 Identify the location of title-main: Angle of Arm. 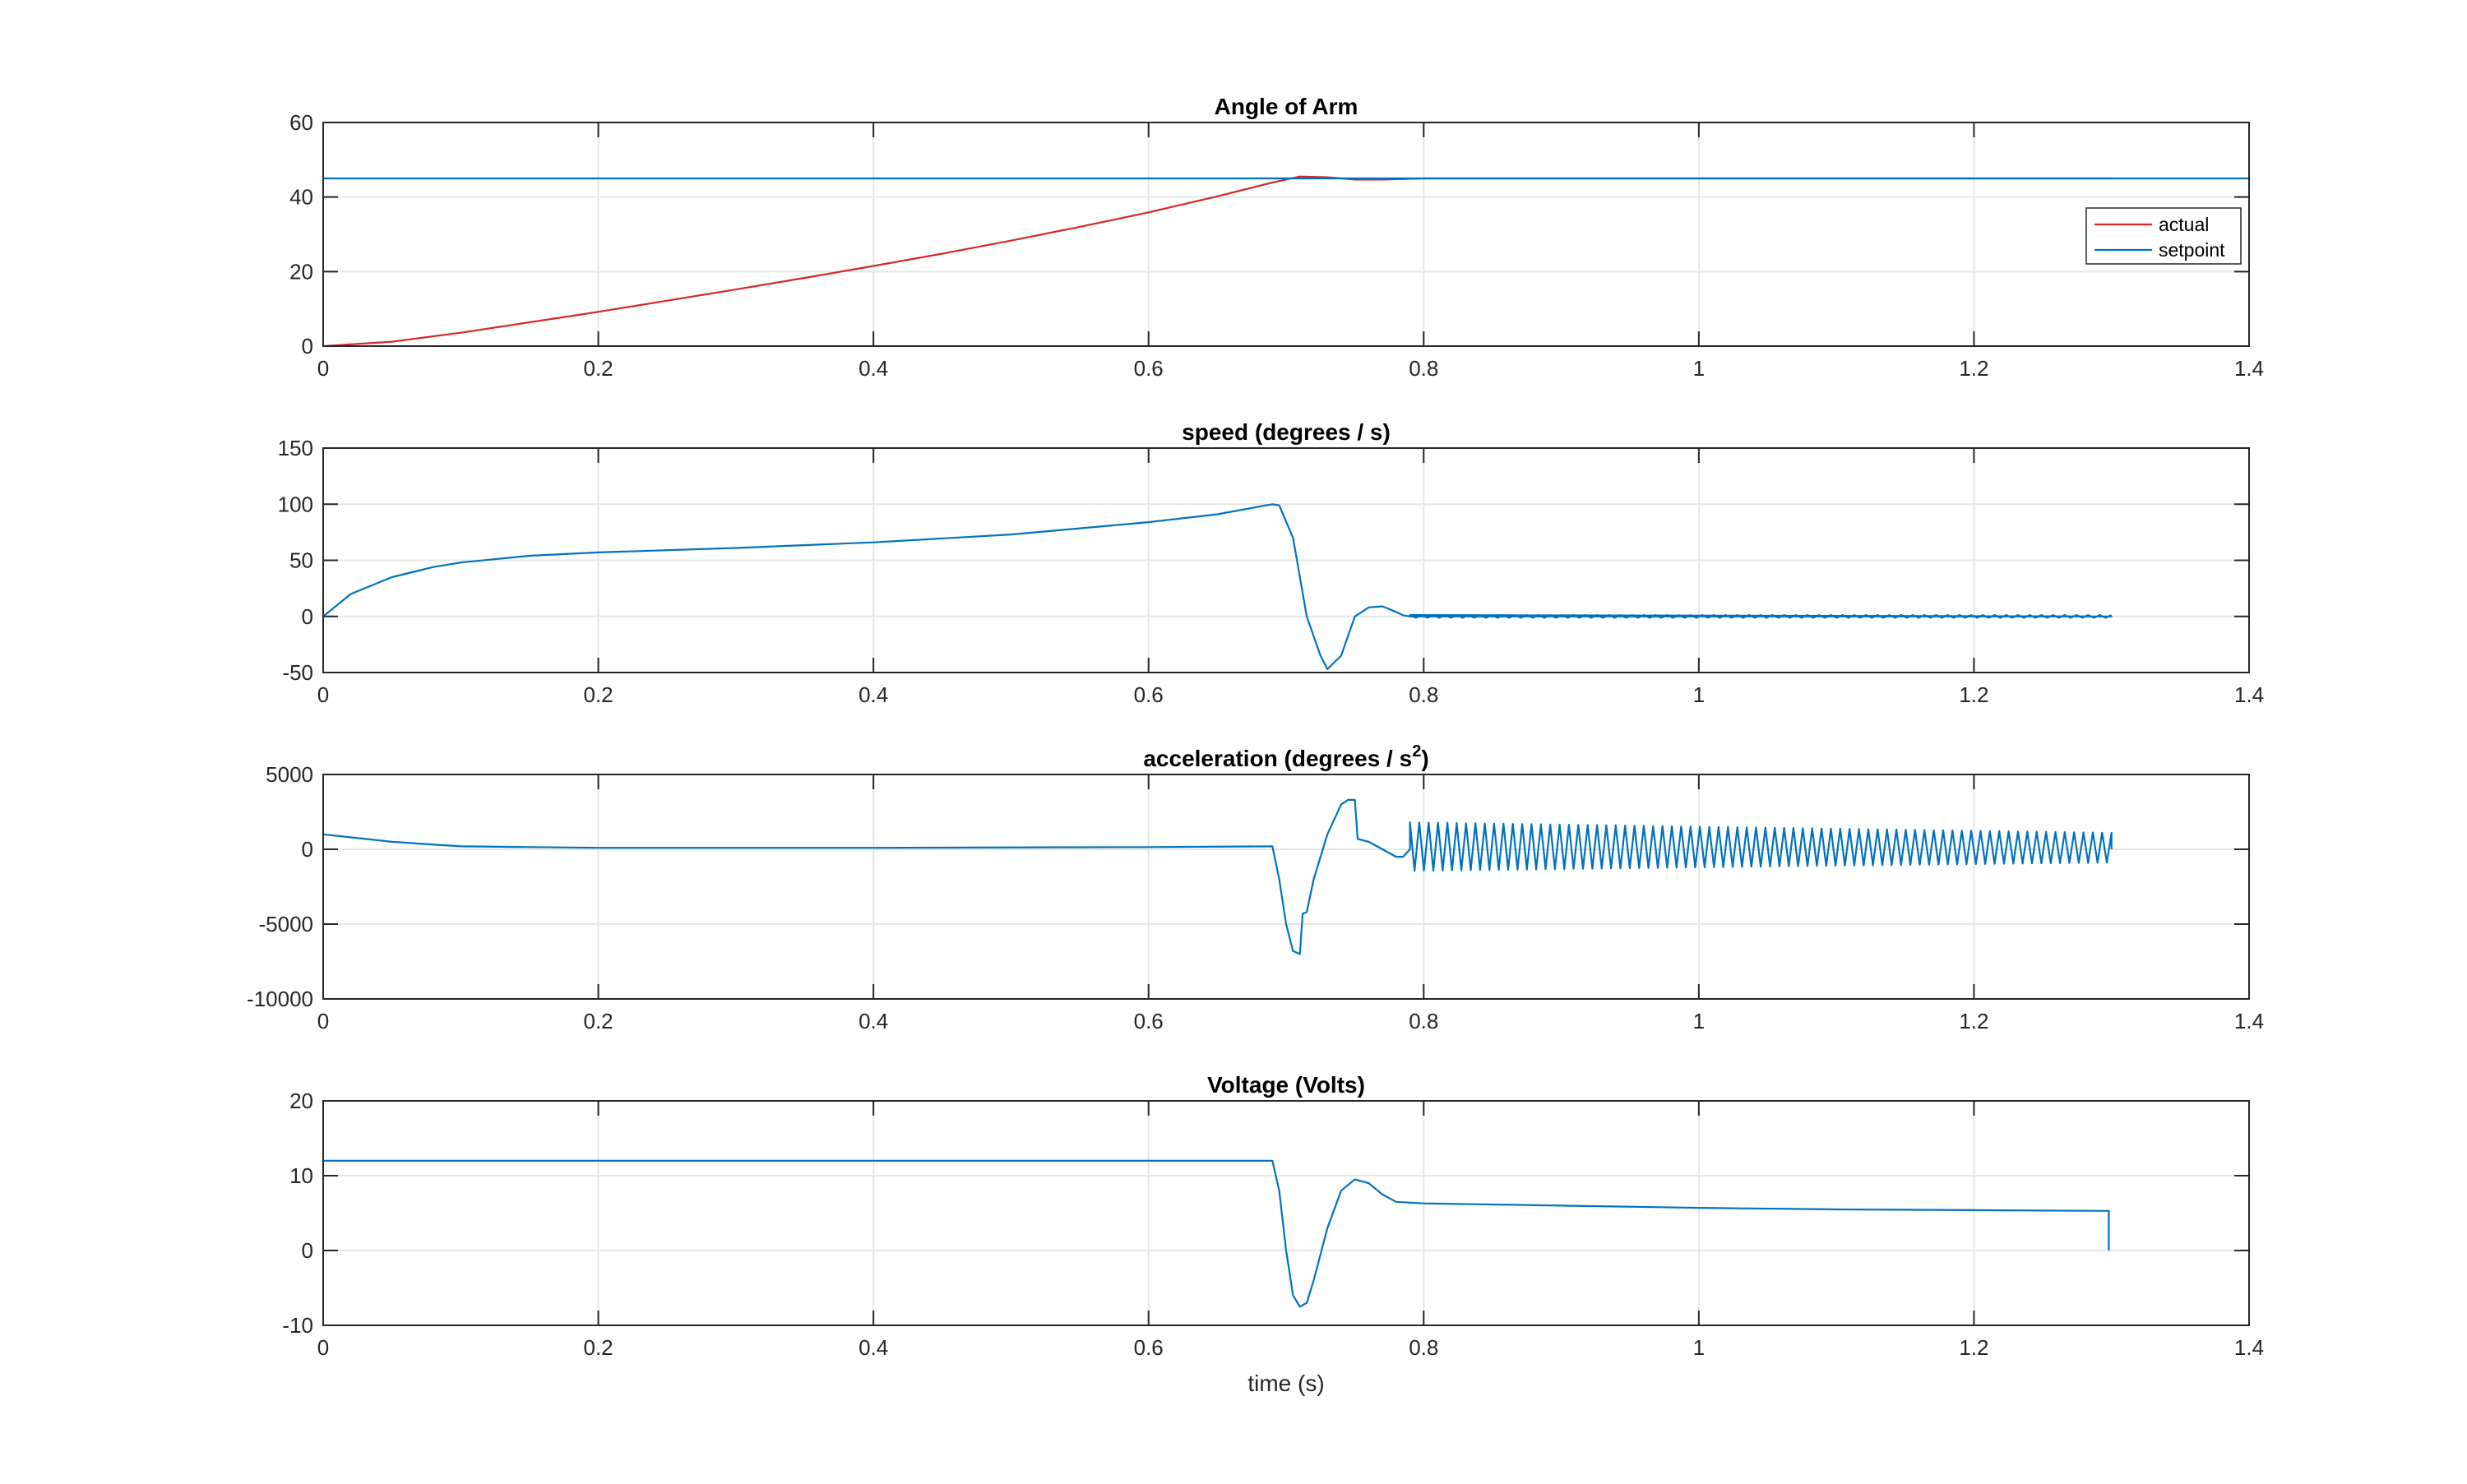
(1287, 107).